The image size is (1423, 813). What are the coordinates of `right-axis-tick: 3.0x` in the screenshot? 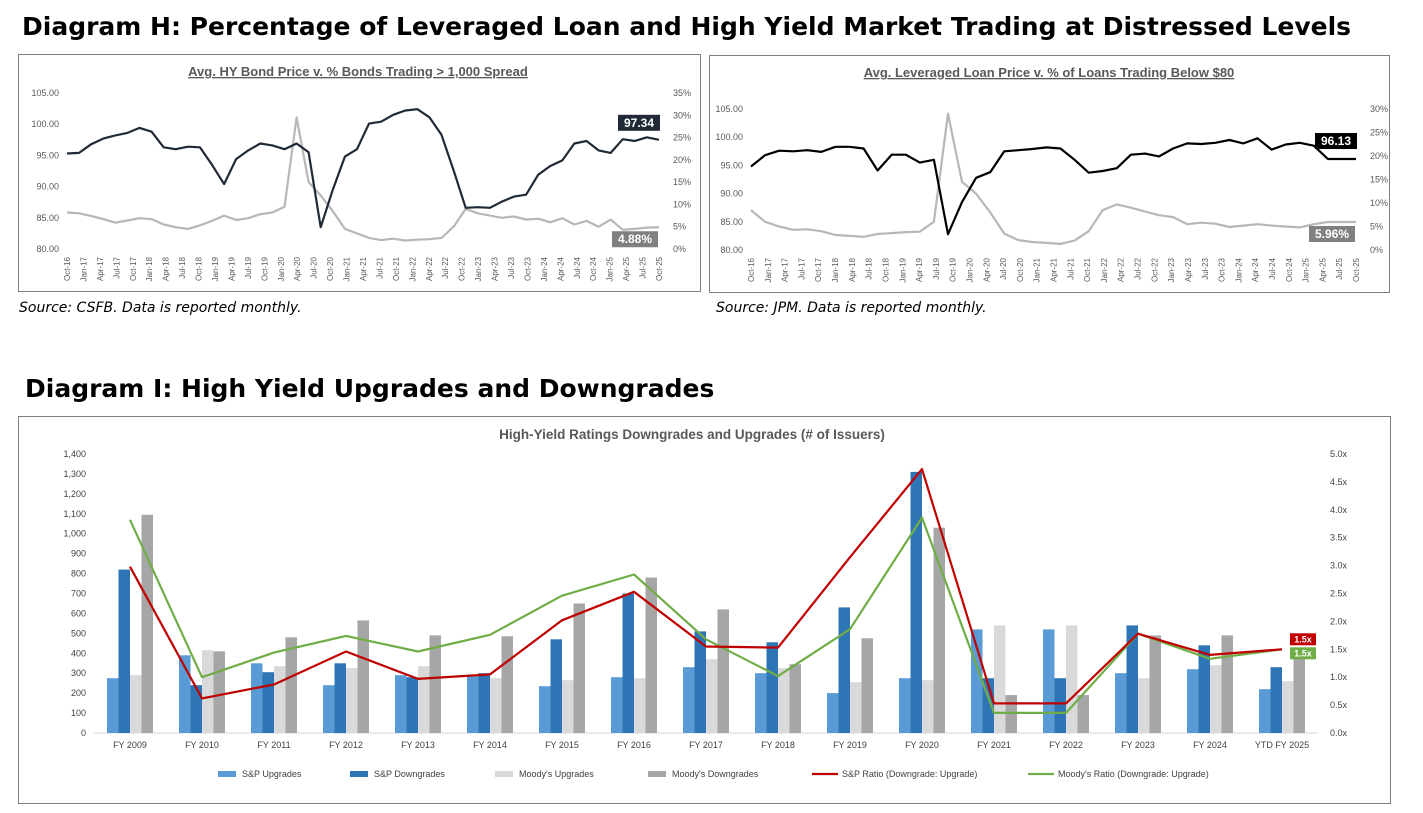 It's located at (1339, 566).